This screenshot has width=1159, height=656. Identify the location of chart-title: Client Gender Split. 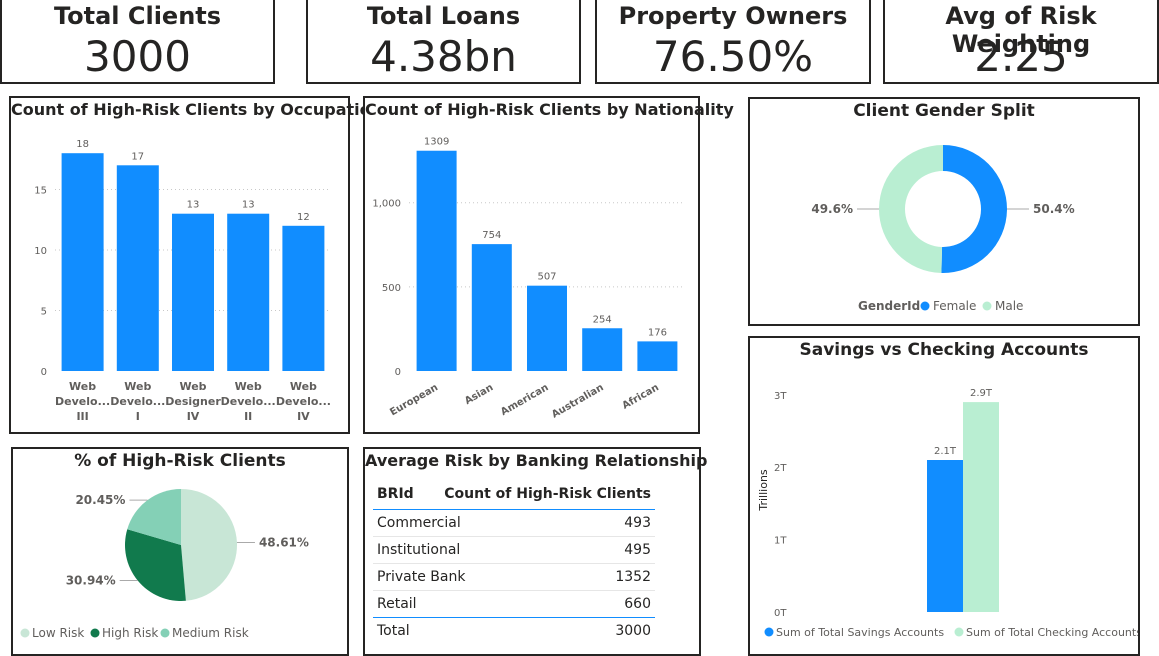
(944, 111).